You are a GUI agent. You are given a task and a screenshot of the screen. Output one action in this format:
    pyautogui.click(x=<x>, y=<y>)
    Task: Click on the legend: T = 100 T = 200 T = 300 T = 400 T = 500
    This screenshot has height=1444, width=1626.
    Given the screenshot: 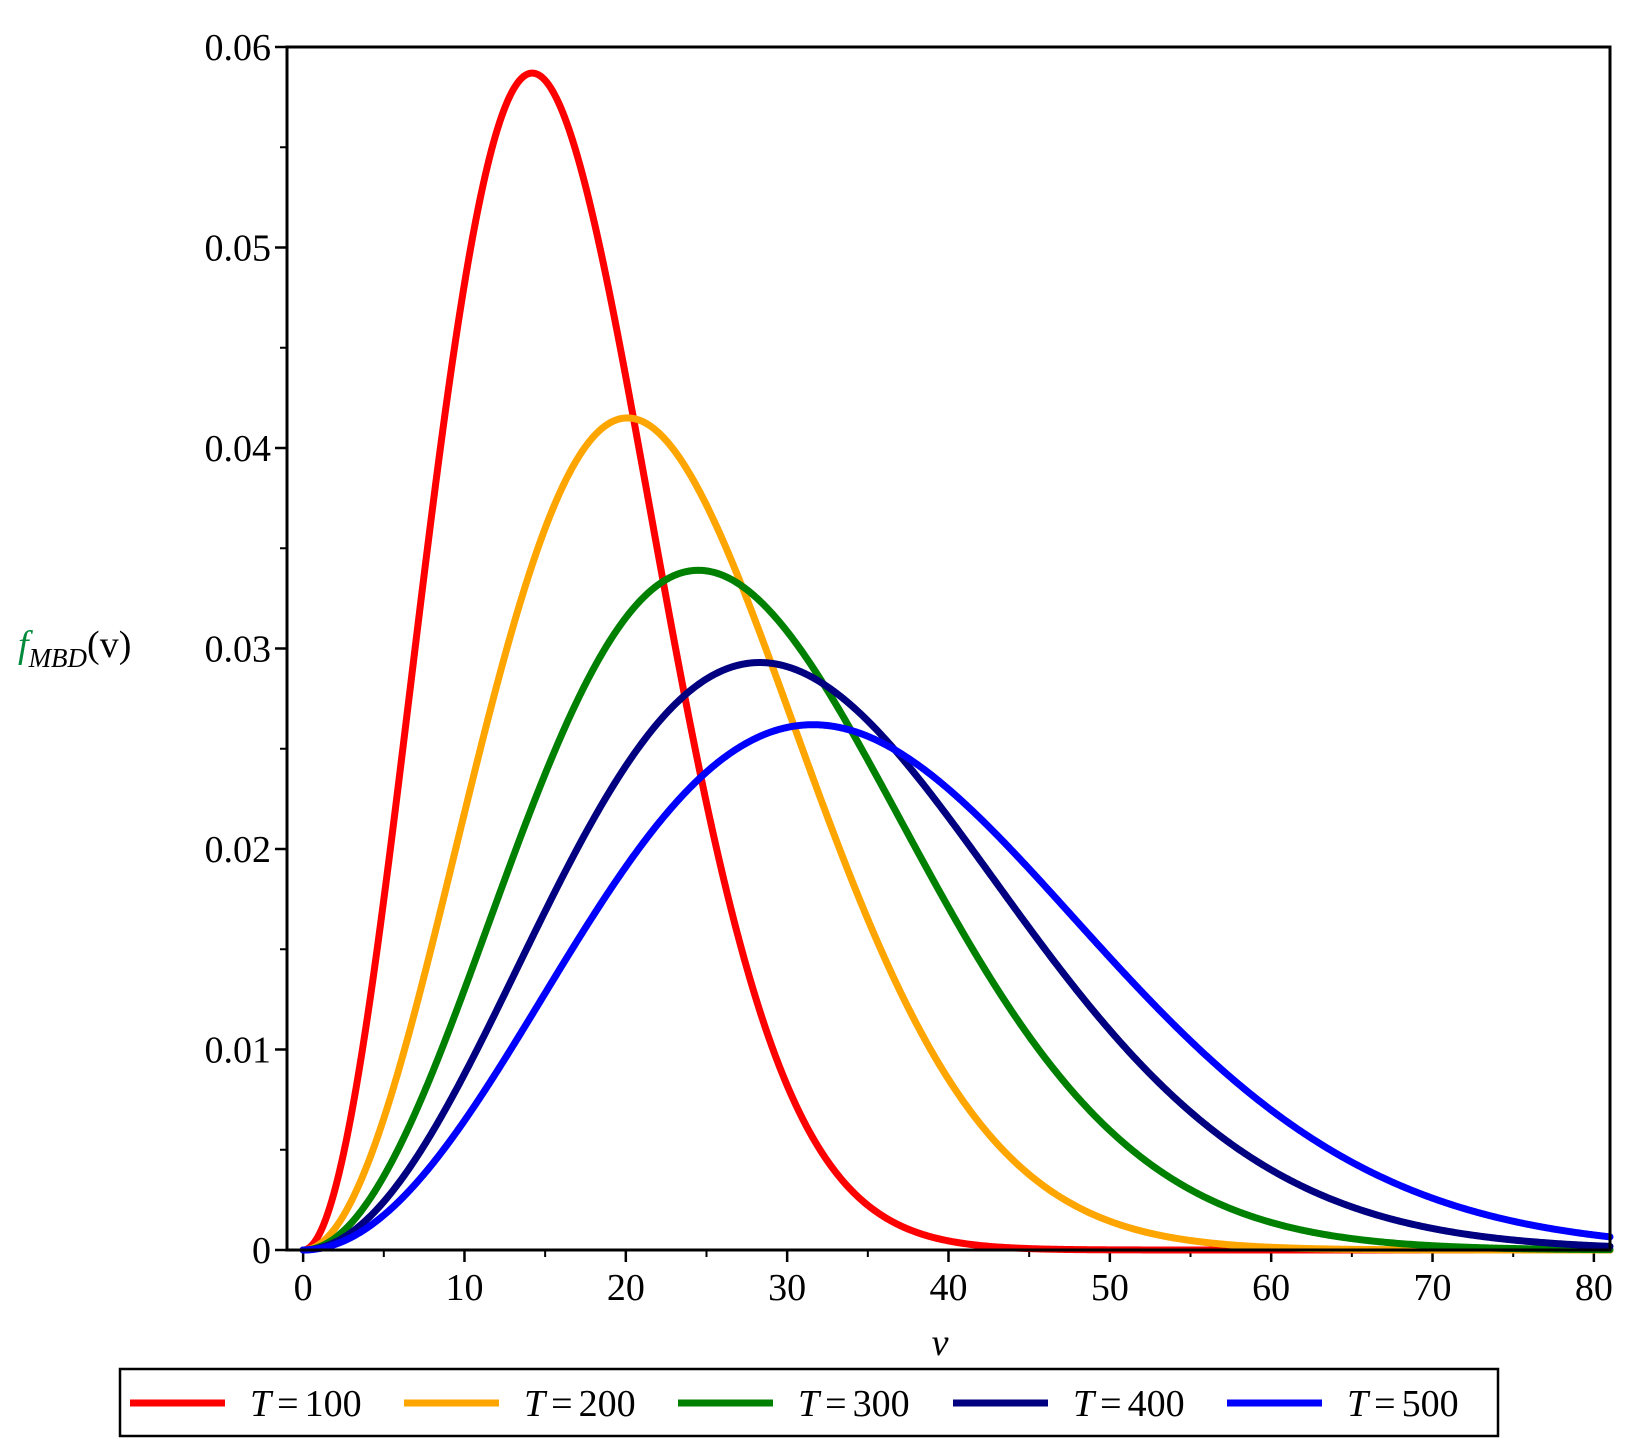 What is the action you would take?
    pyautogui.click(x=794, y=1404)
    